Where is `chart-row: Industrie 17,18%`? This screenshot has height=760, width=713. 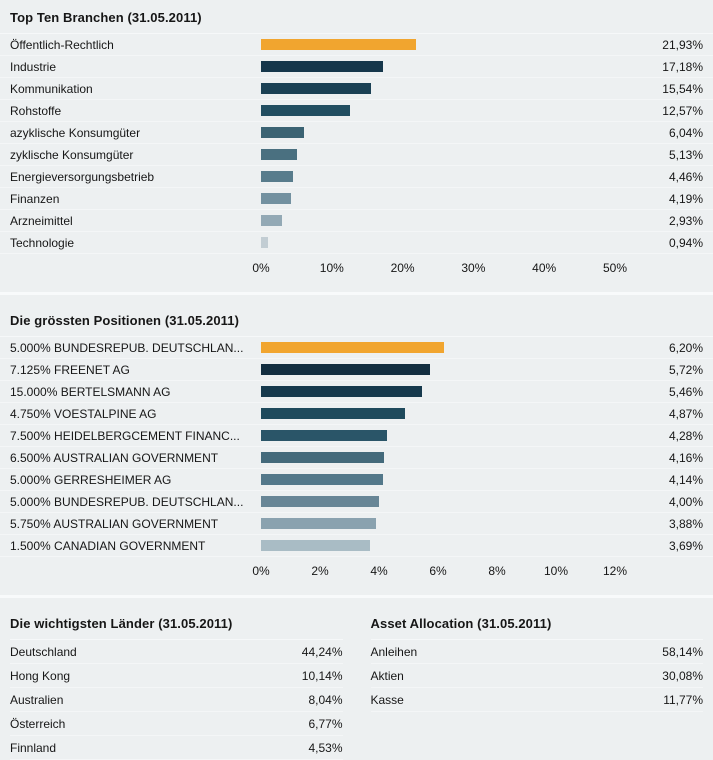
chart-row: Industrie 17,18% is located at coordinates (356, 67).